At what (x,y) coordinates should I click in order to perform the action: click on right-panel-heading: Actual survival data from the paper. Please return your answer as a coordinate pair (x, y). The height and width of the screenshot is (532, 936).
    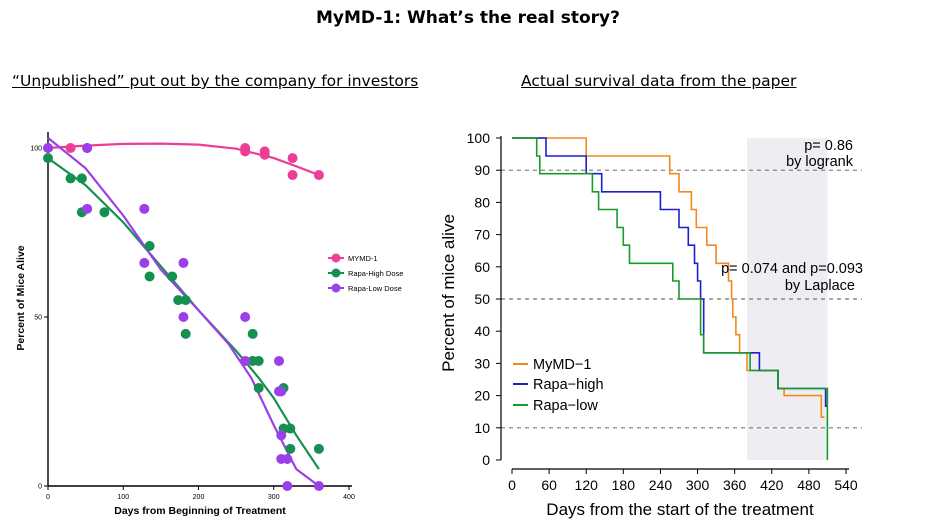
    Looking at the image, I should click on (659, 81).